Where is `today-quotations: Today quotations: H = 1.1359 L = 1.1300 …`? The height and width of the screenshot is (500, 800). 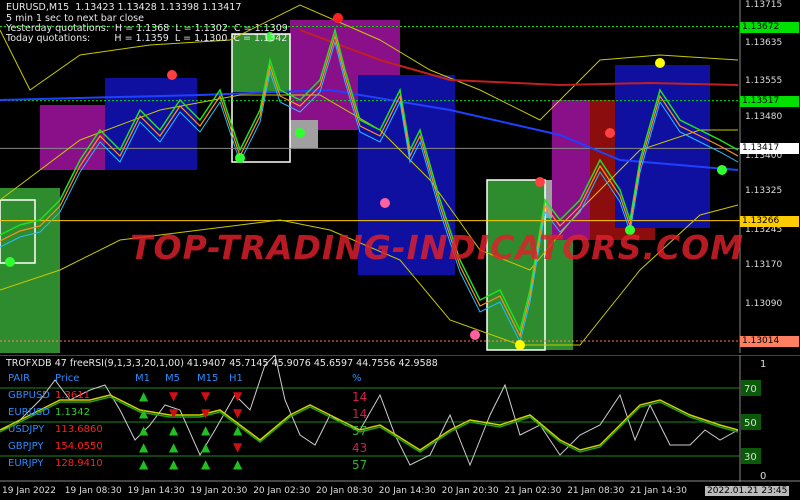 today-quotations: Today quotations: H = 1.1359 L = 1.1300 … is located at coordinates (147, 38).